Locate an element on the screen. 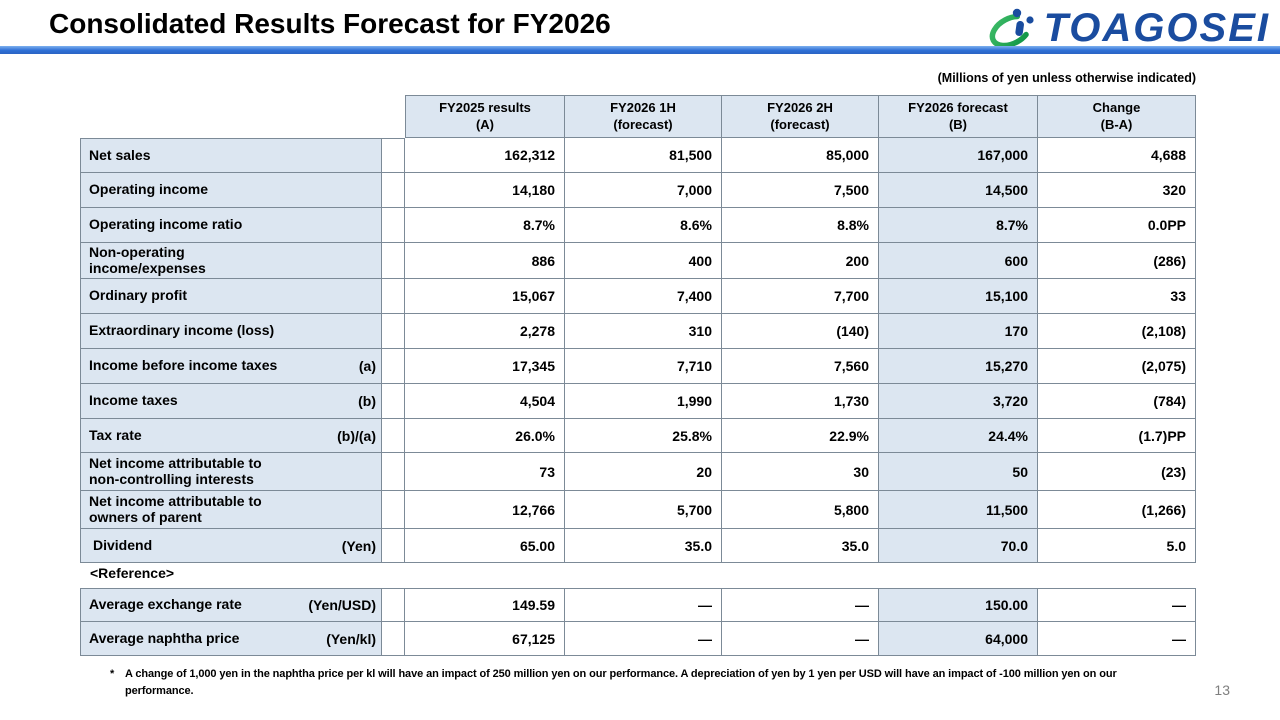 This screenshot has height=720, width=1280. cell-change: 4,688 is located at coordinates (1117, 155).